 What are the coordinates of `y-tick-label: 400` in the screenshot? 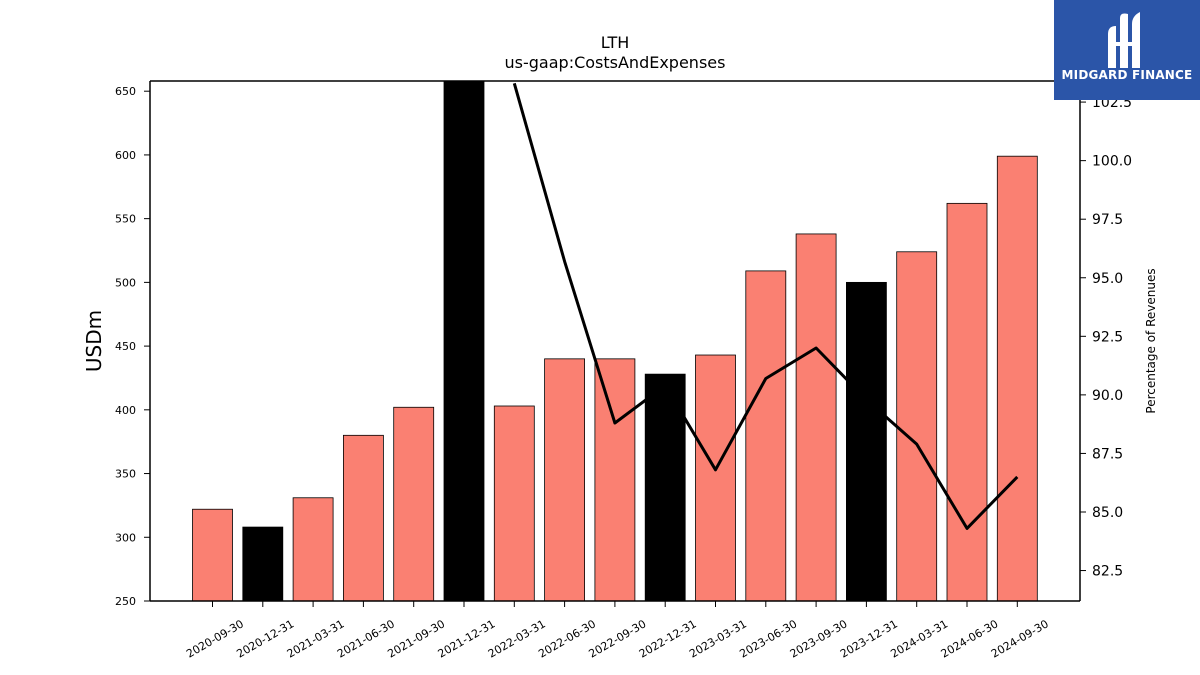 It's located at (125, 410).